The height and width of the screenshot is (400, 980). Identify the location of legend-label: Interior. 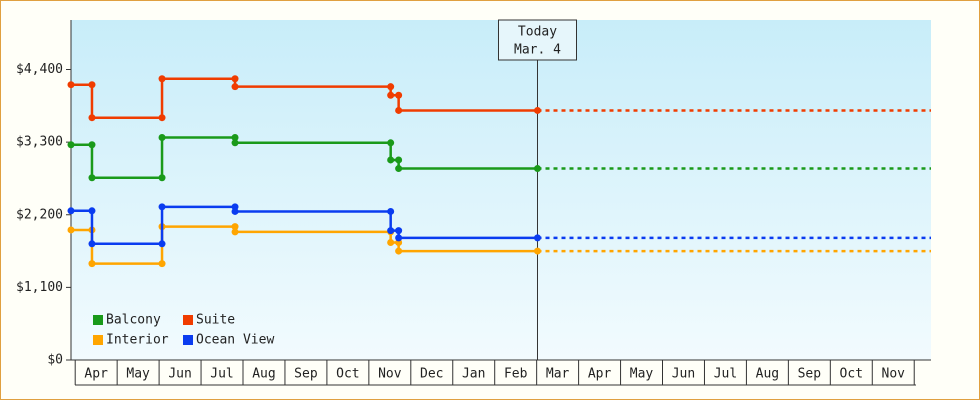
(137, 340).